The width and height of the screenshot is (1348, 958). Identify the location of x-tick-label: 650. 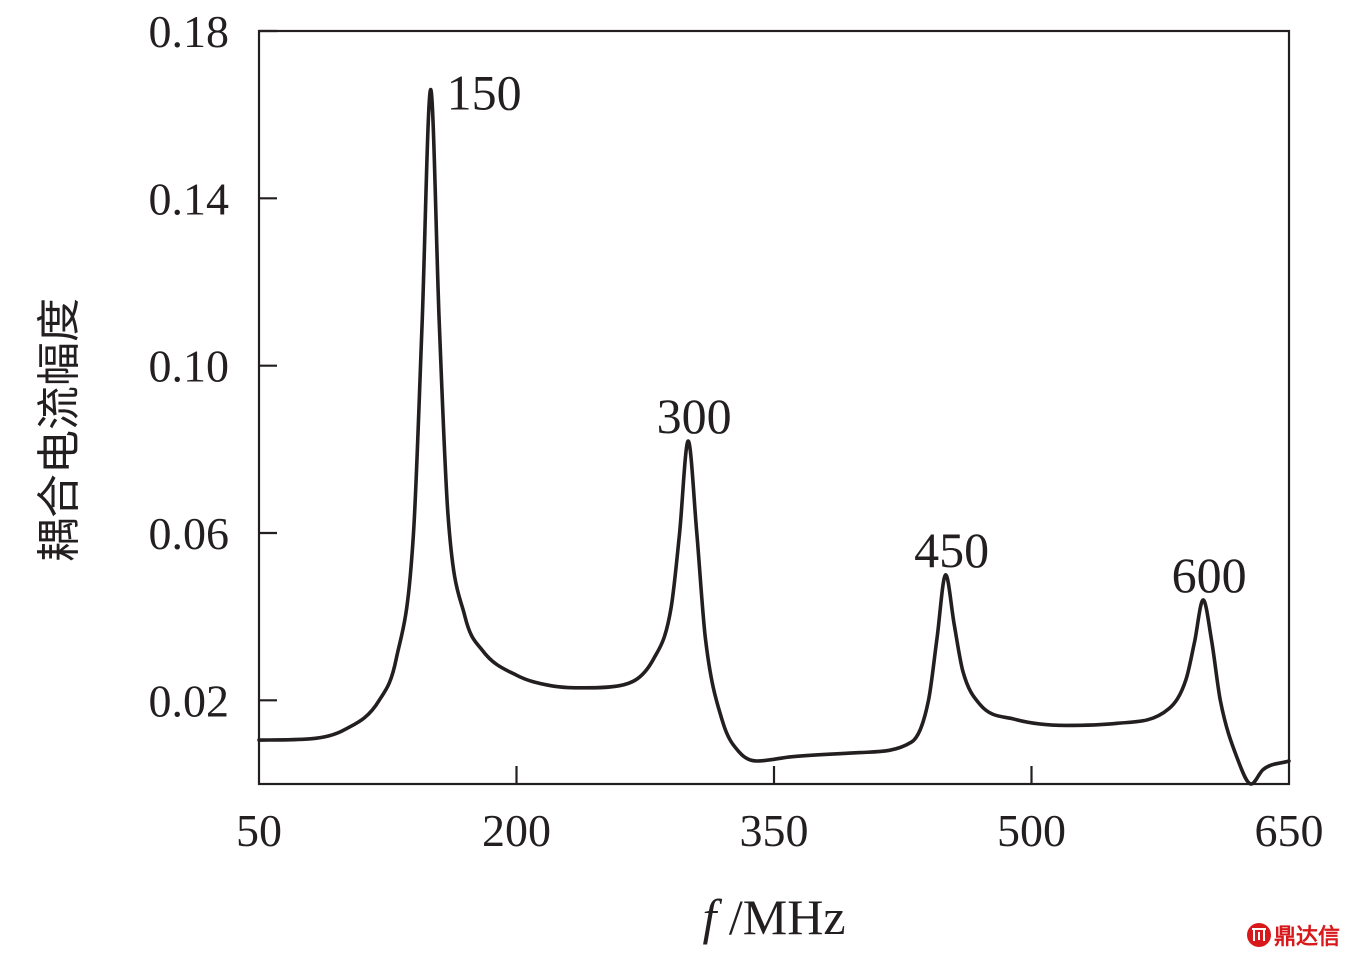
(1289, 830).